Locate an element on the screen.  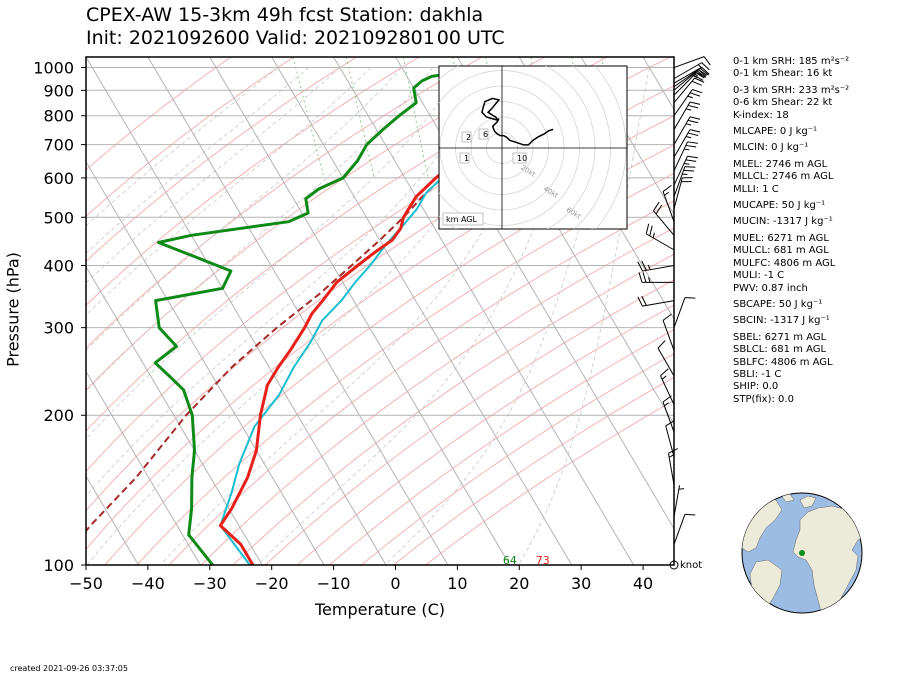
hodograph-legend-label: km AGL is located at coordinates (462, 219).